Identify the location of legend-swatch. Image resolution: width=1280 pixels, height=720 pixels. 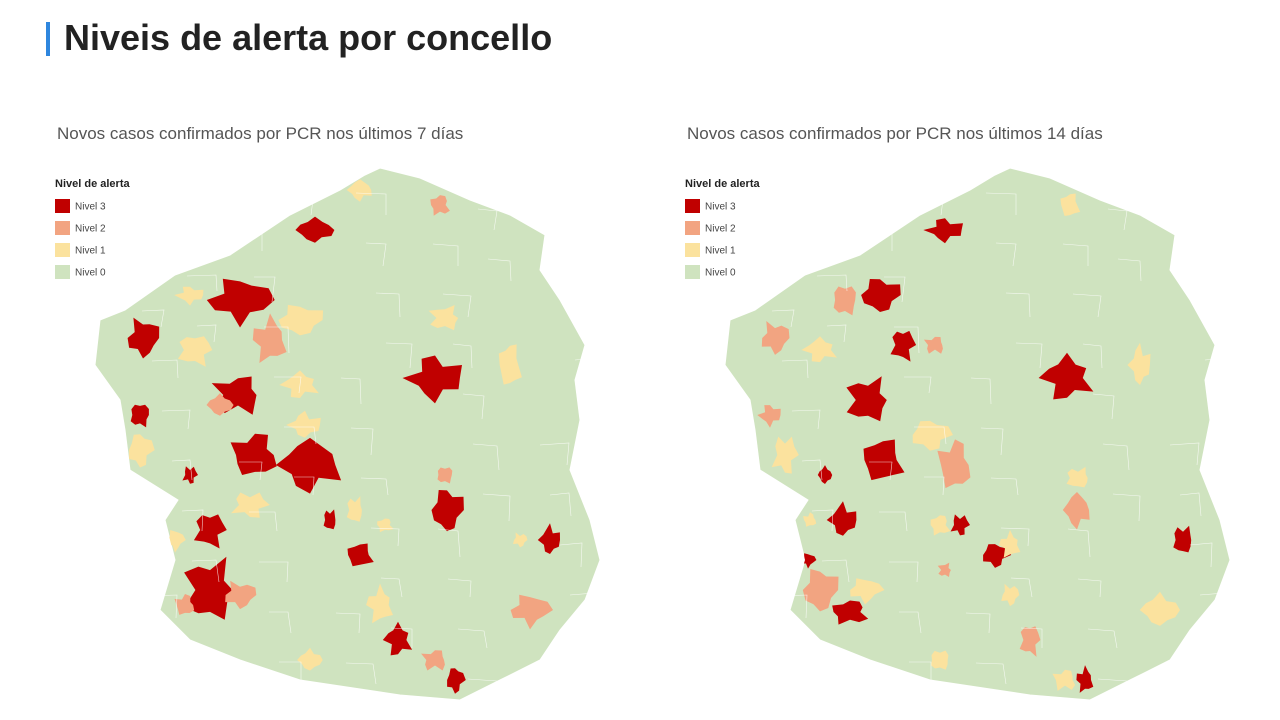
(692, 272).